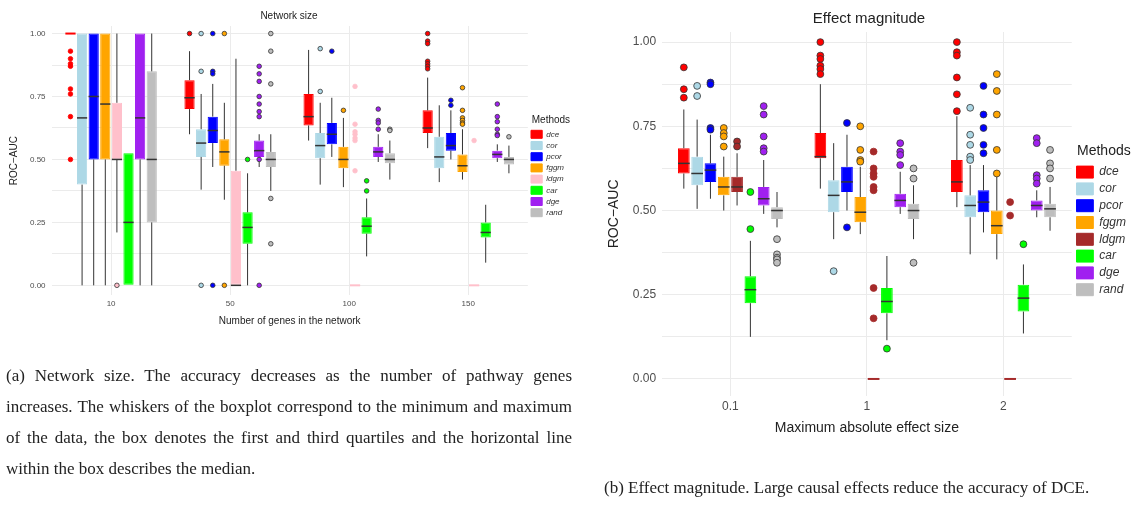 This screenshot has width=1142, height=520. I want to click on chart-title: Effect magnitude, so click(869, 18).